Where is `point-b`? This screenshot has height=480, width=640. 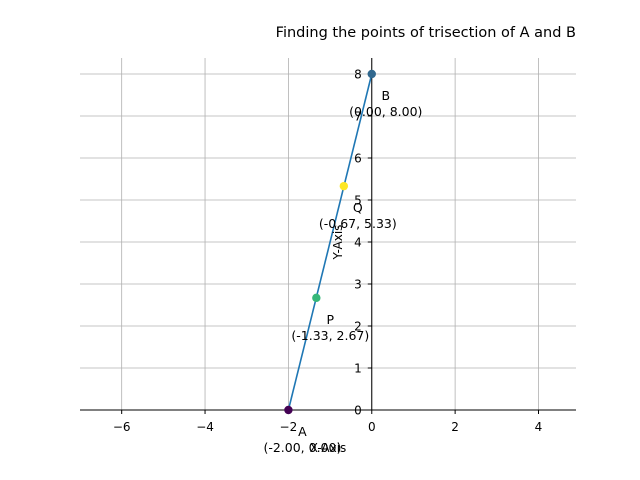 point-b is located at coordinates (371, 74).